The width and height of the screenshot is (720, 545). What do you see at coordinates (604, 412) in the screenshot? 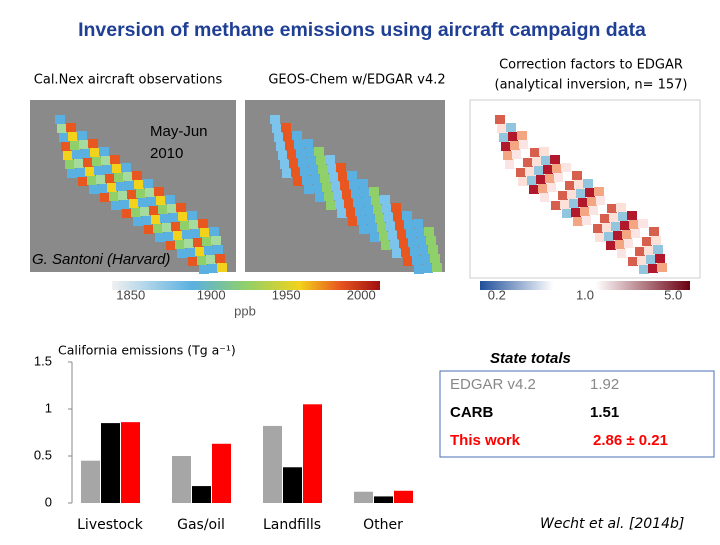
I see `total-value: 1.51` at bounding box center [604, 412].